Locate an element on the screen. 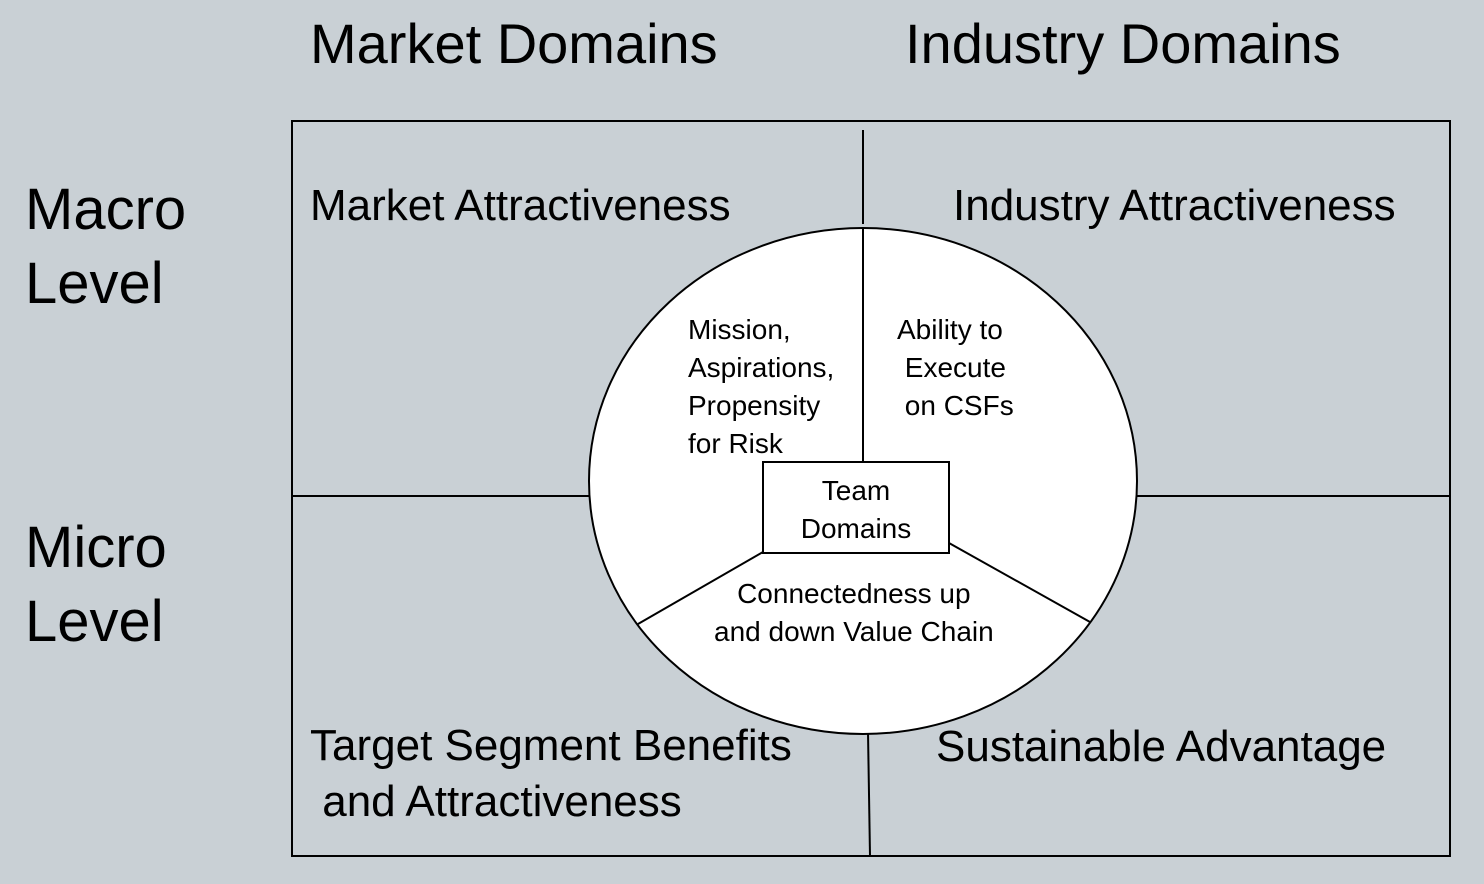  quadrant-top-right-label: Industry Attractiveness is located at coordinates (1174, 205).